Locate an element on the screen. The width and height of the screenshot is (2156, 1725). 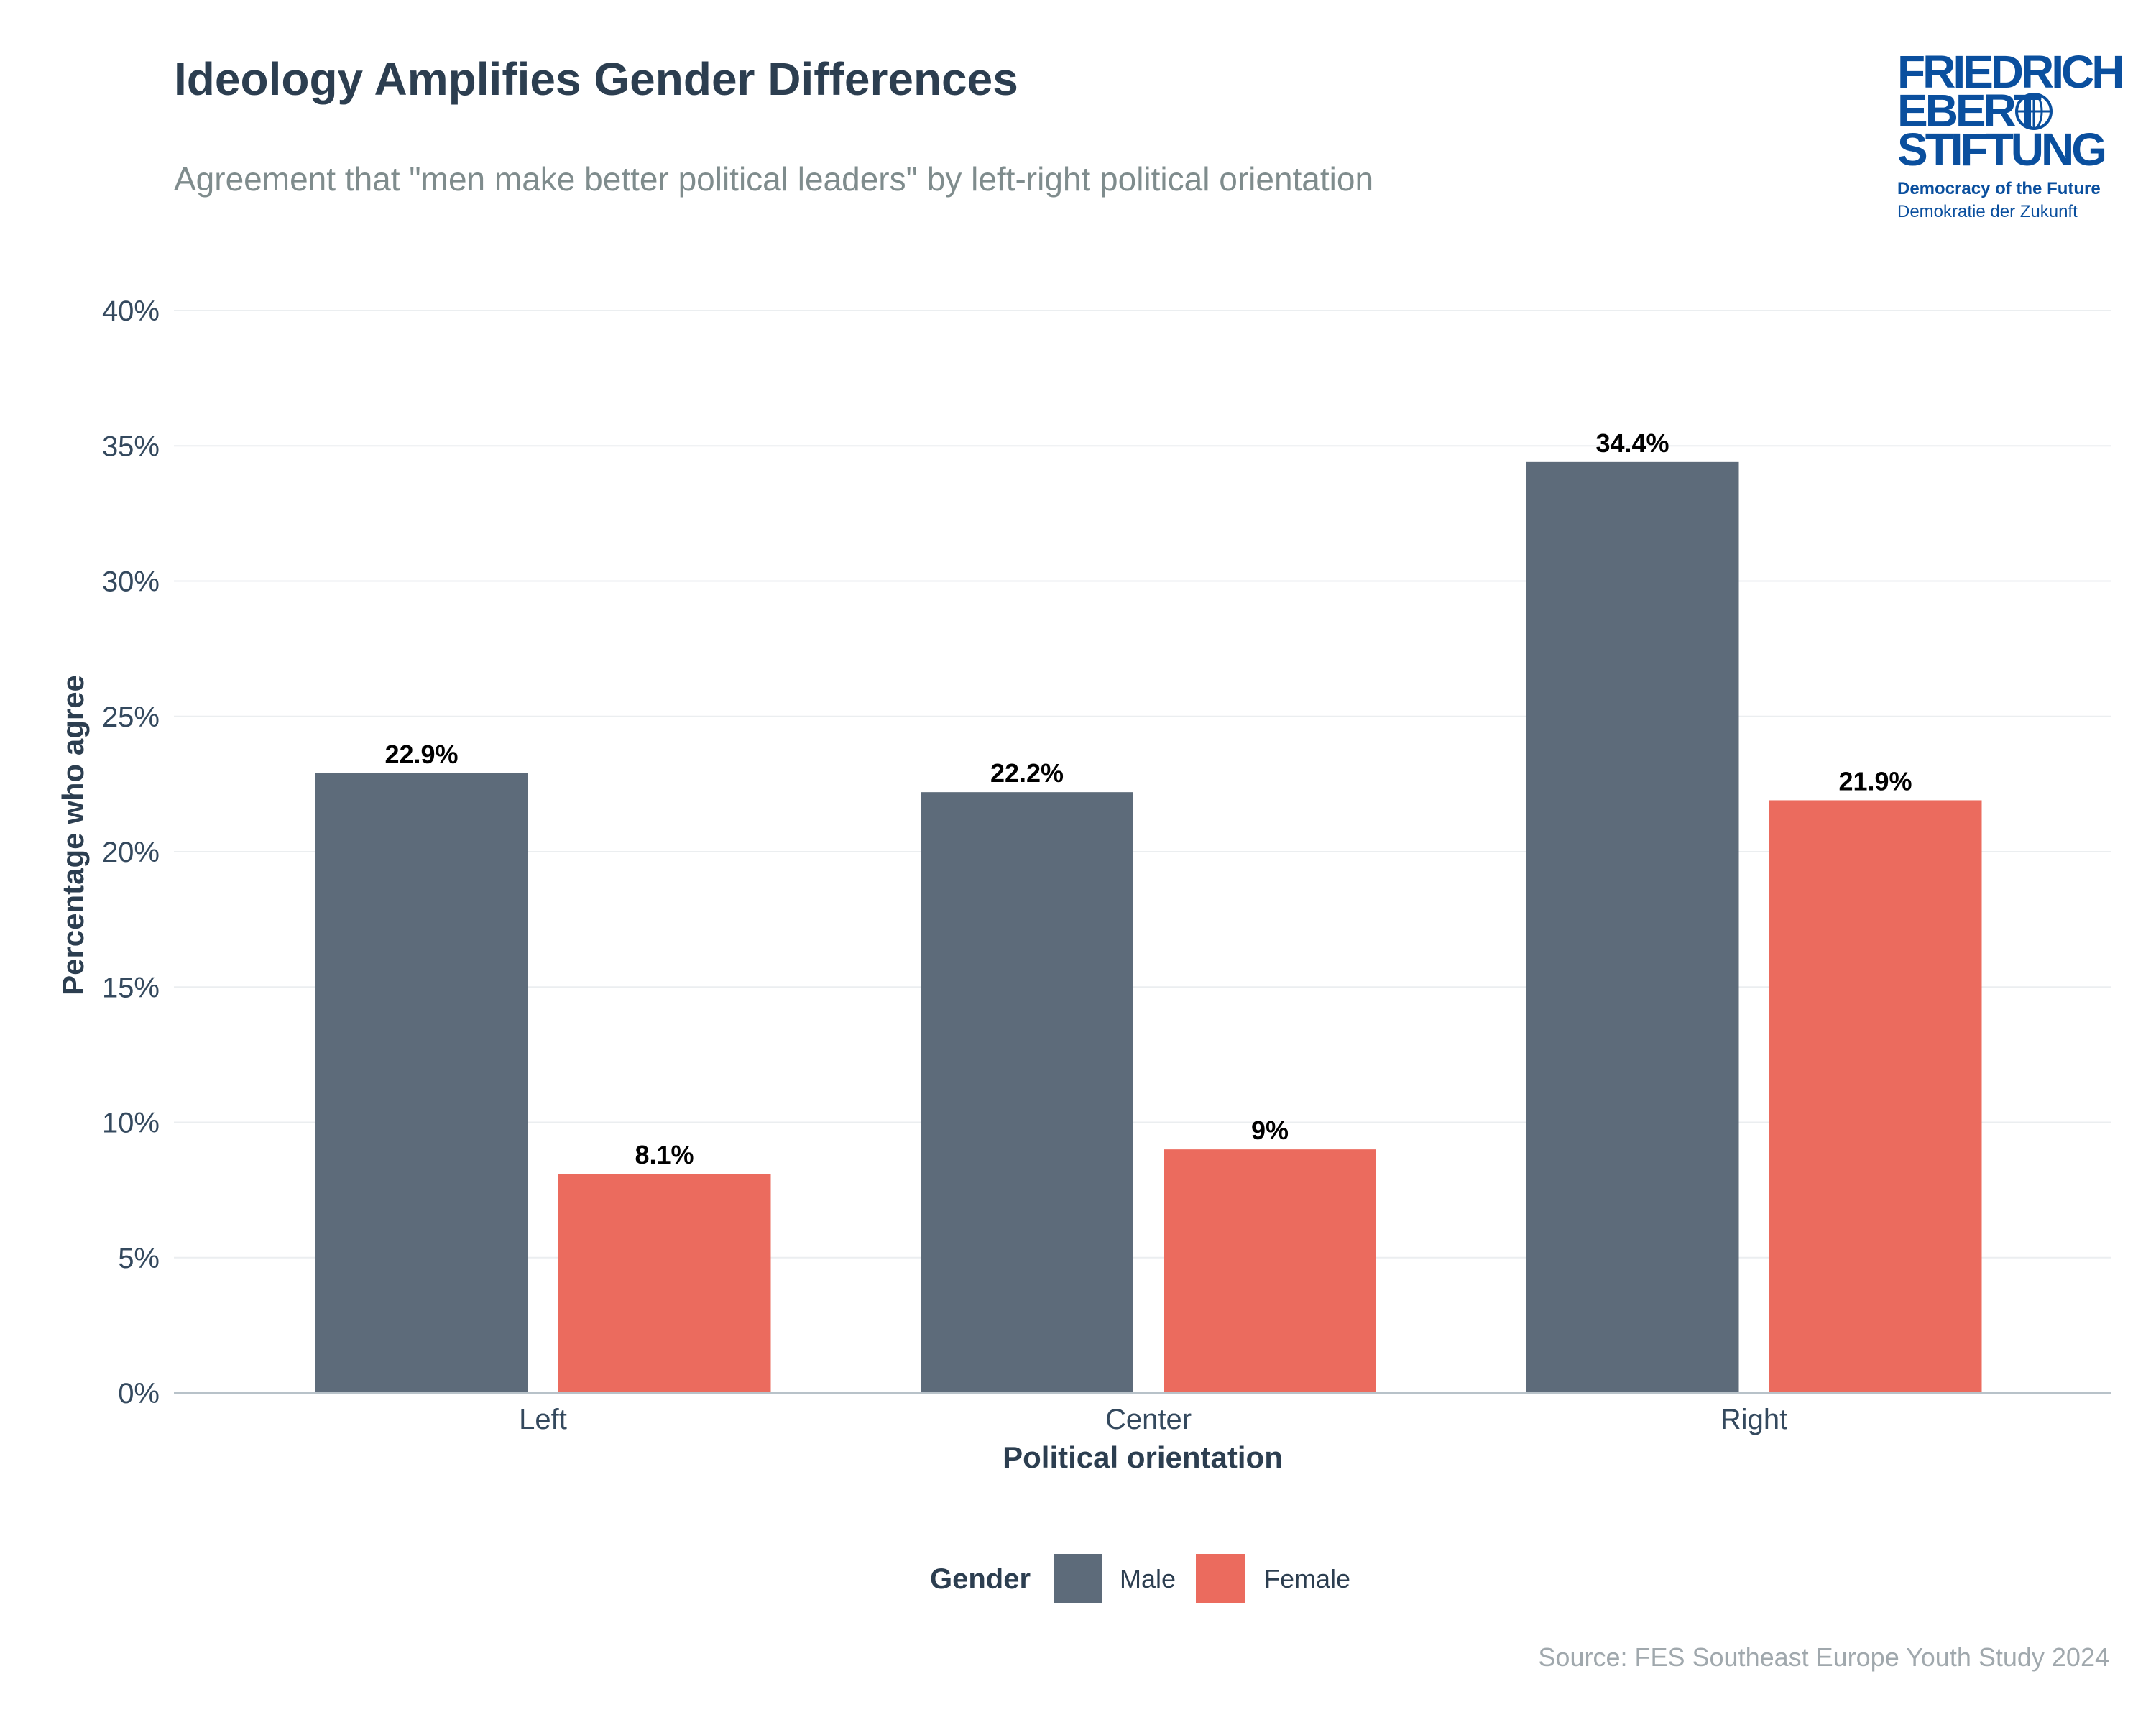
bar-male-center is located at coordinates (1027, 1092).